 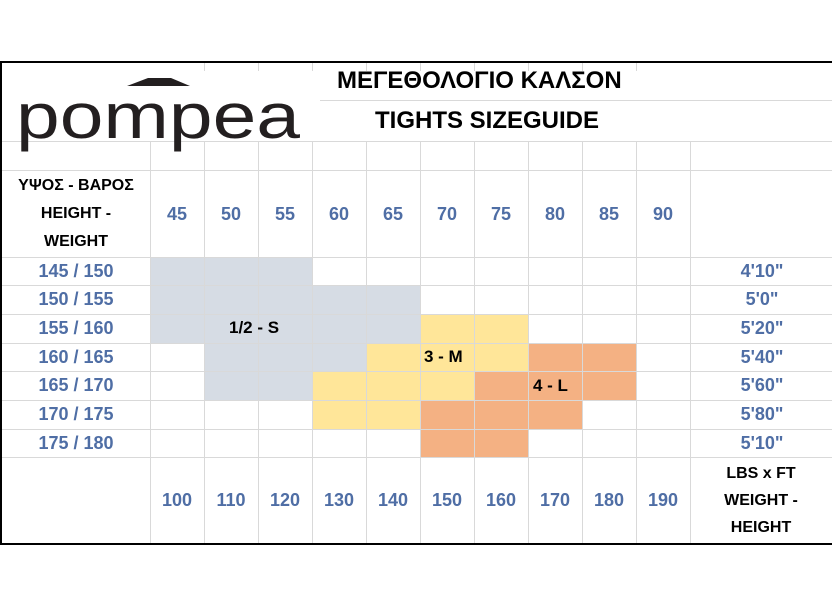 I want to click on weight-kg-label: 90, so click(x=663, y=213).